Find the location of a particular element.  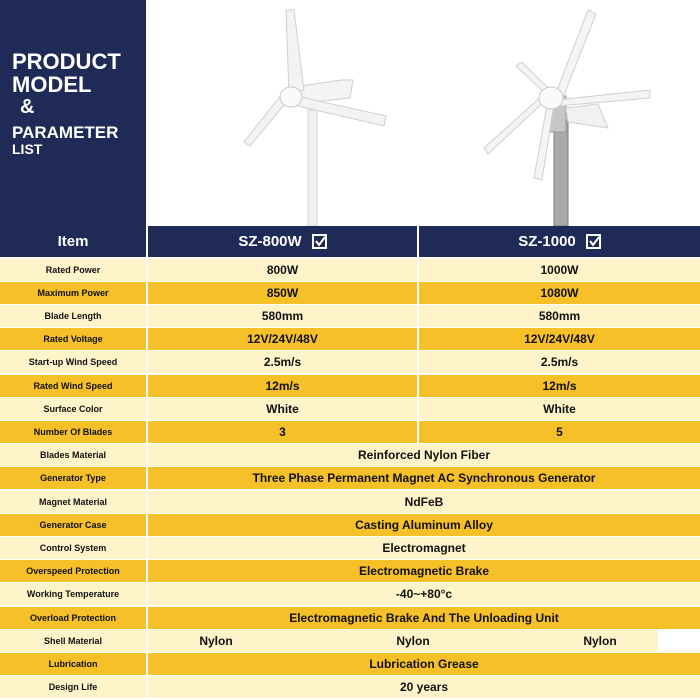

cell-model2: White is located at coordinates (559, 409).